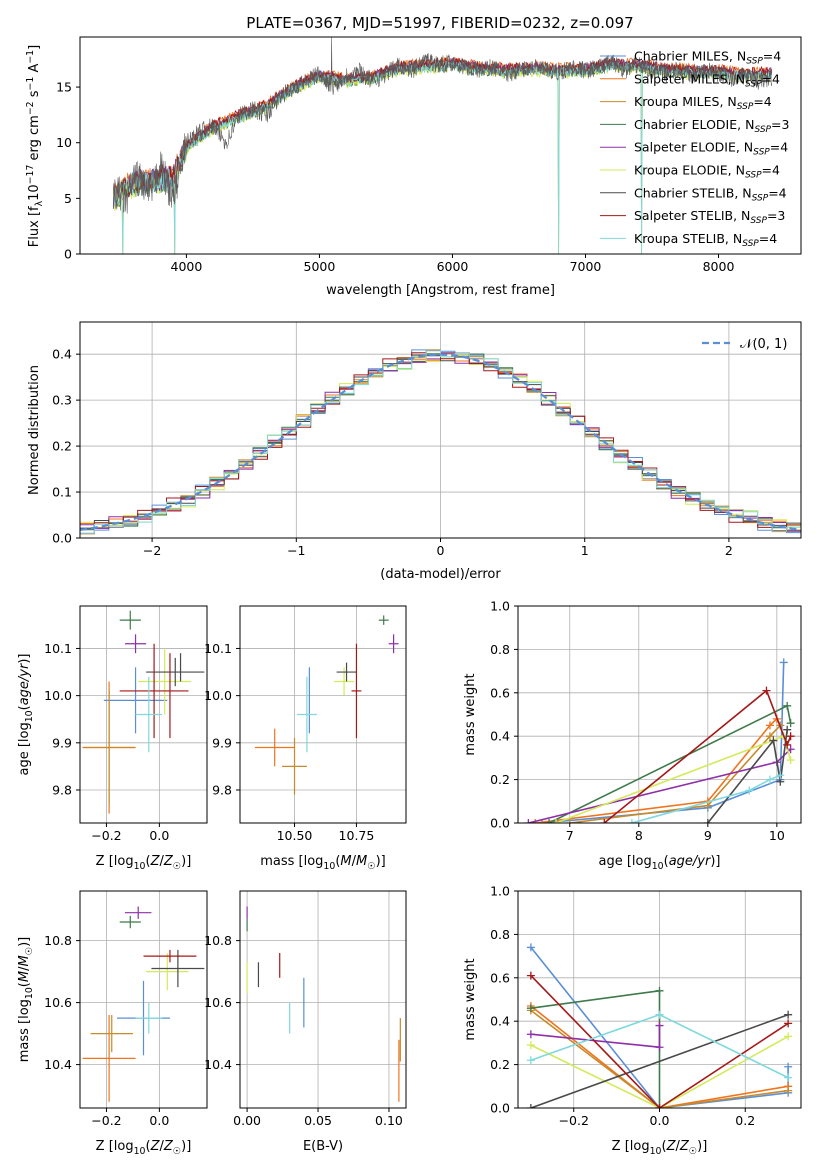  What do you see at coordinates (167, 972) in the screenshot?
I see `mass-vs-metallicity-point` at bounding box center [167, 972].